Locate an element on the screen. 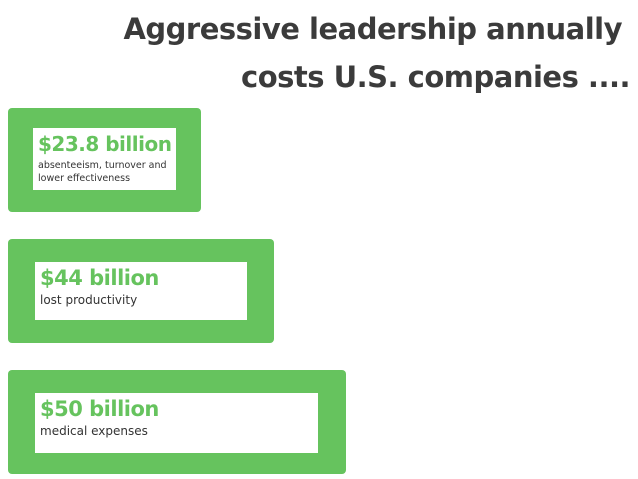  description: lost productivity is located at coordinates (89, 300).